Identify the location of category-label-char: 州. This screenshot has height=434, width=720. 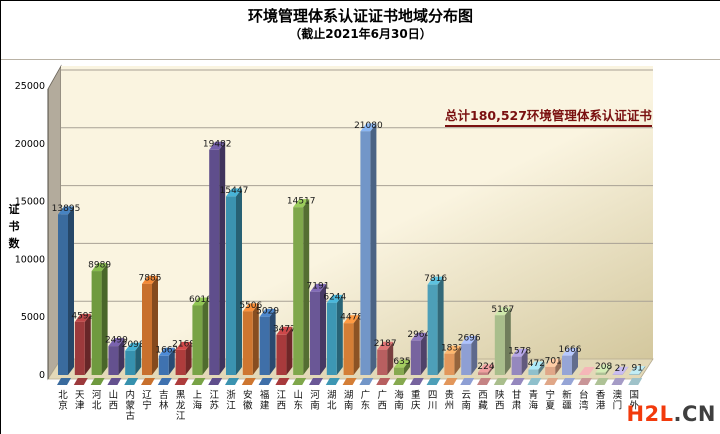
(450, 406).